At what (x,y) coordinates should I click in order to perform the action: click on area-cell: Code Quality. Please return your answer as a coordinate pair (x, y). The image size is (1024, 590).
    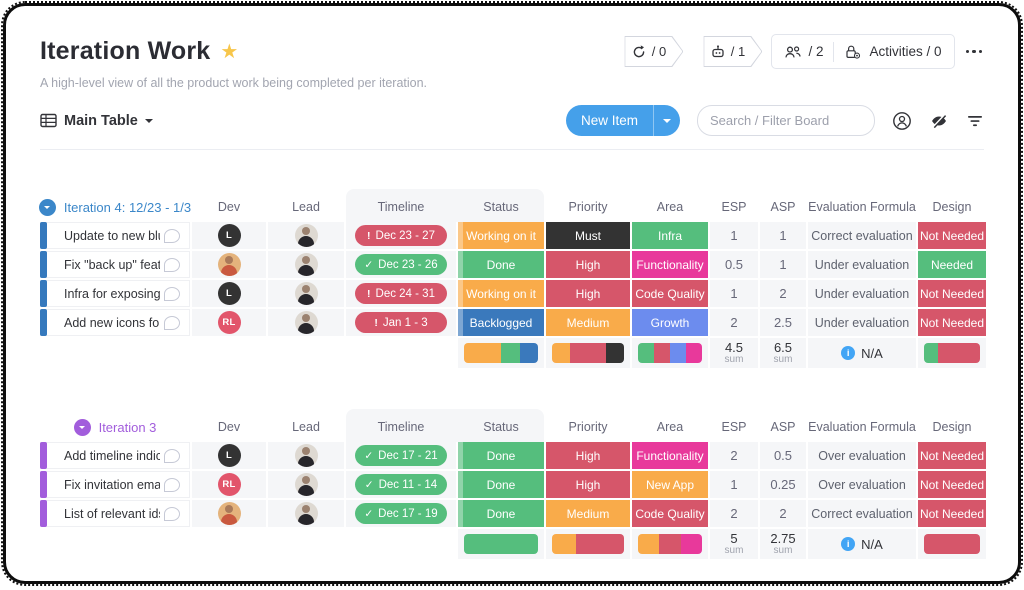
    Looking at the image, I should click on (670, 293).